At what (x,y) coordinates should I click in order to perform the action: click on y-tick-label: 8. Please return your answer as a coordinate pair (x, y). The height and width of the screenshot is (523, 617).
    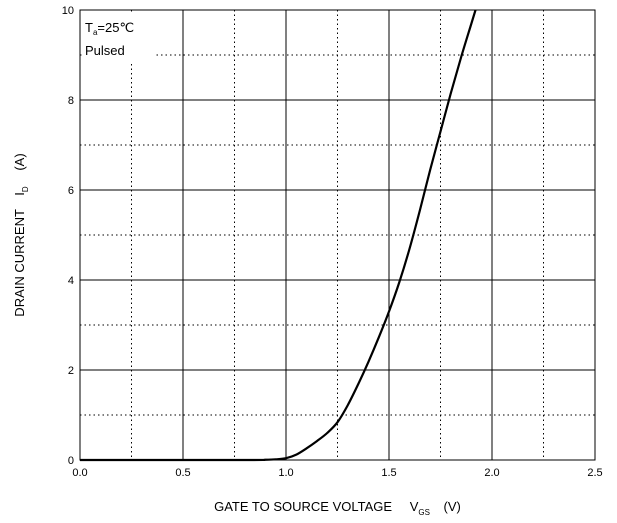
    Looking at the image, I should click on (71, 101).